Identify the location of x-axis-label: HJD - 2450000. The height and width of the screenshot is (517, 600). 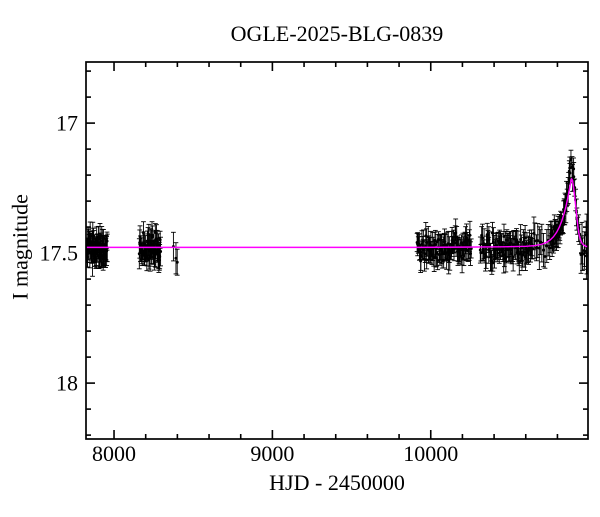
(337, 482).